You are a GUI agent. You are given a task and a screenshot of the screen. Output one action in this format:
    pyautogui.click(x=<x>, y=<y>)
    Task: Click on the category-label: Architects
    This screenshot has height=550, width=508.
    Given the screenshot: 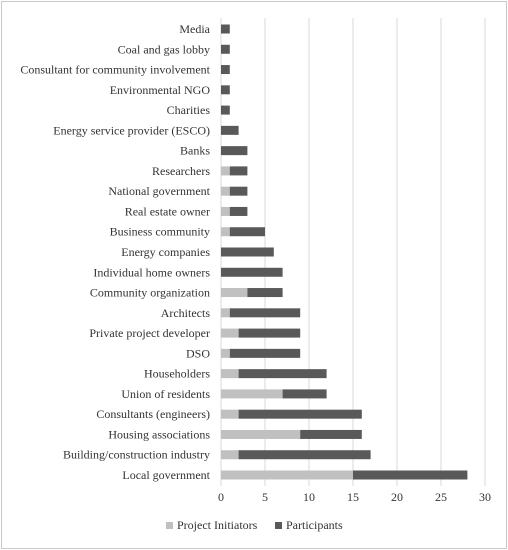 What is the action you would take?
    pyautogui.click(x=186, y=313)
    